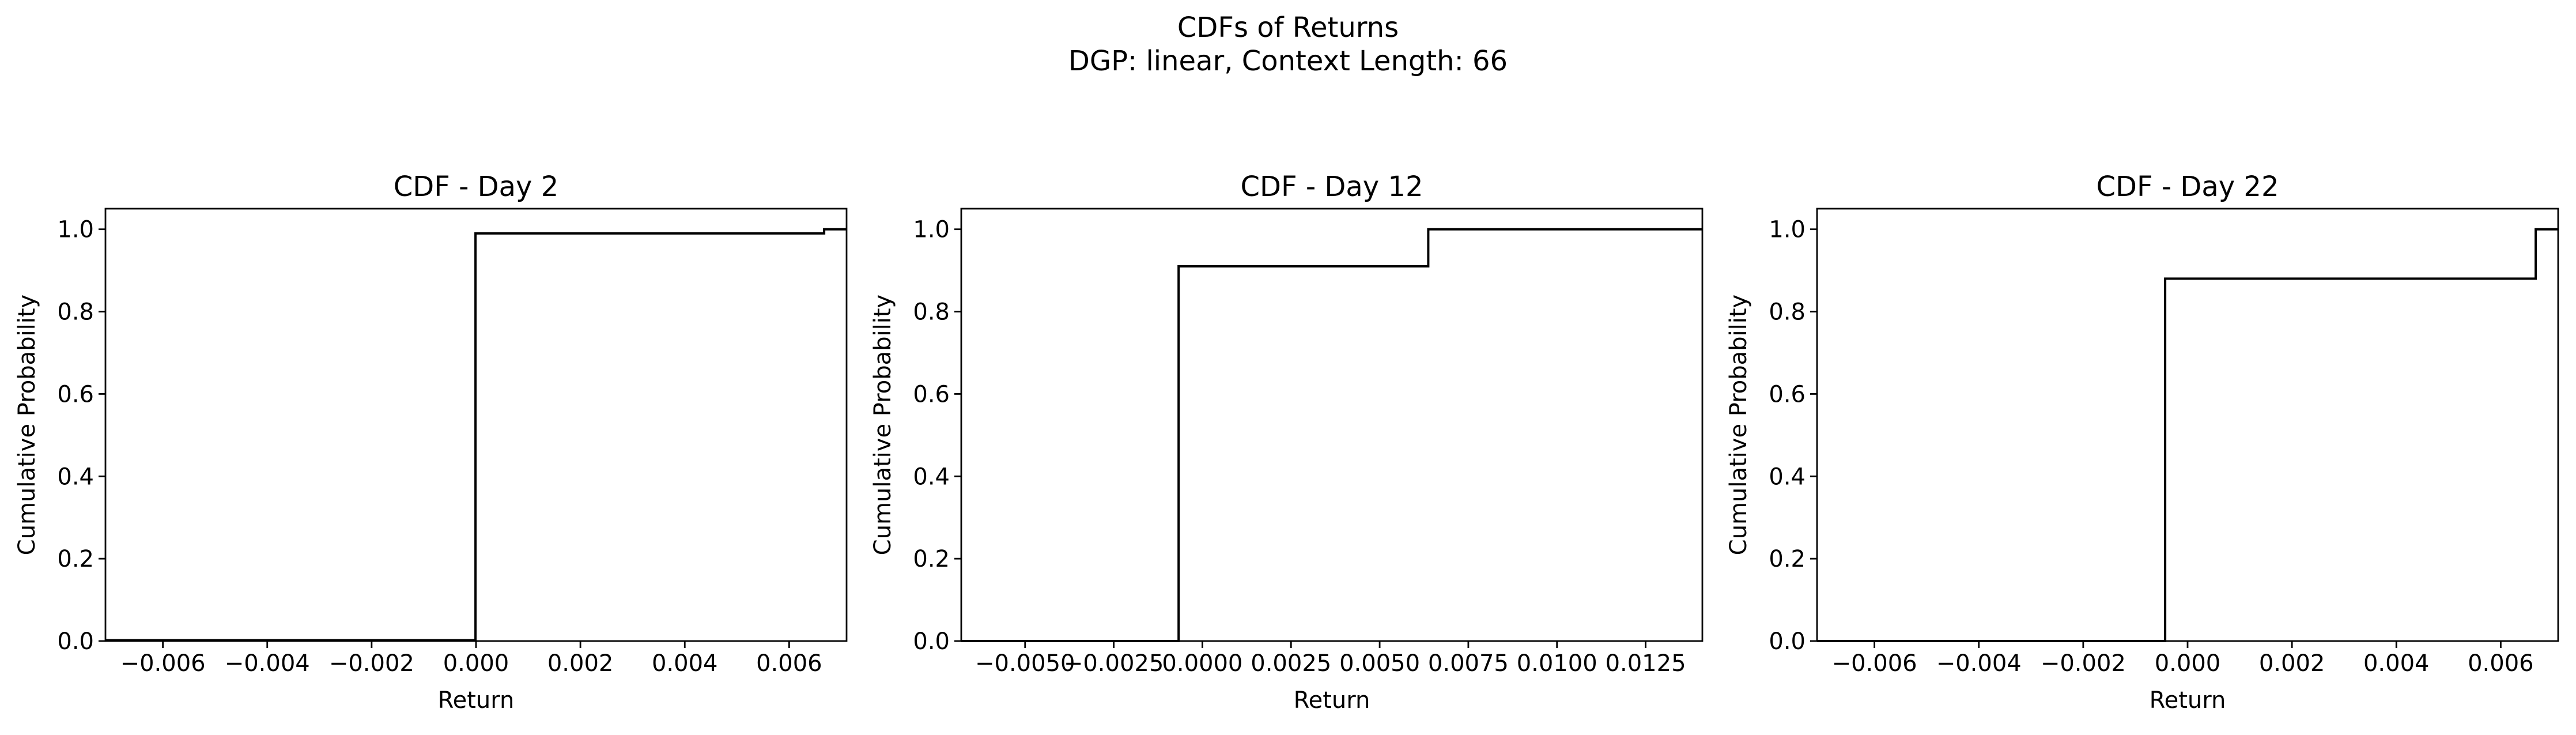  Describe the element at coordinates (1114, 663) in the screenshot. I see `x-tick-label: −0.0025` at that location.